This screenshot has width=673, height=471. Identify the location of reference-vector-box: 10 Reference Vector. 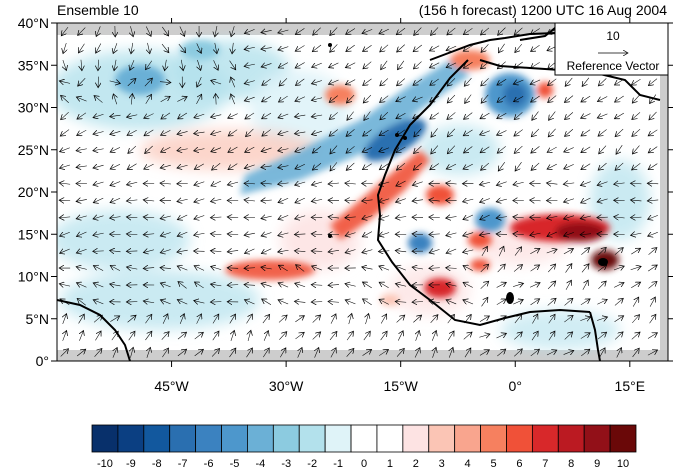
(611, 49).